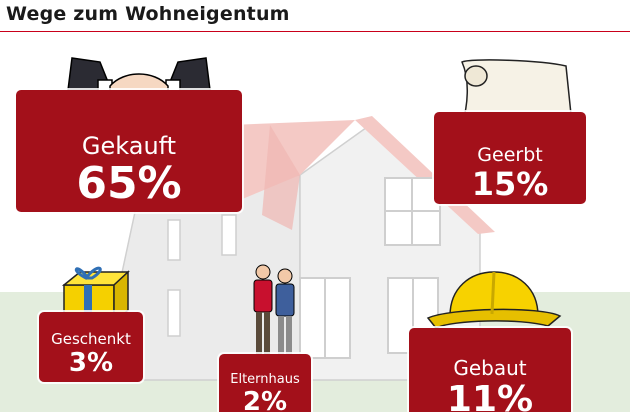 This screenshot has width=630, height=420. I want to click on value-elternhaus: 2%, so click(265, 402).